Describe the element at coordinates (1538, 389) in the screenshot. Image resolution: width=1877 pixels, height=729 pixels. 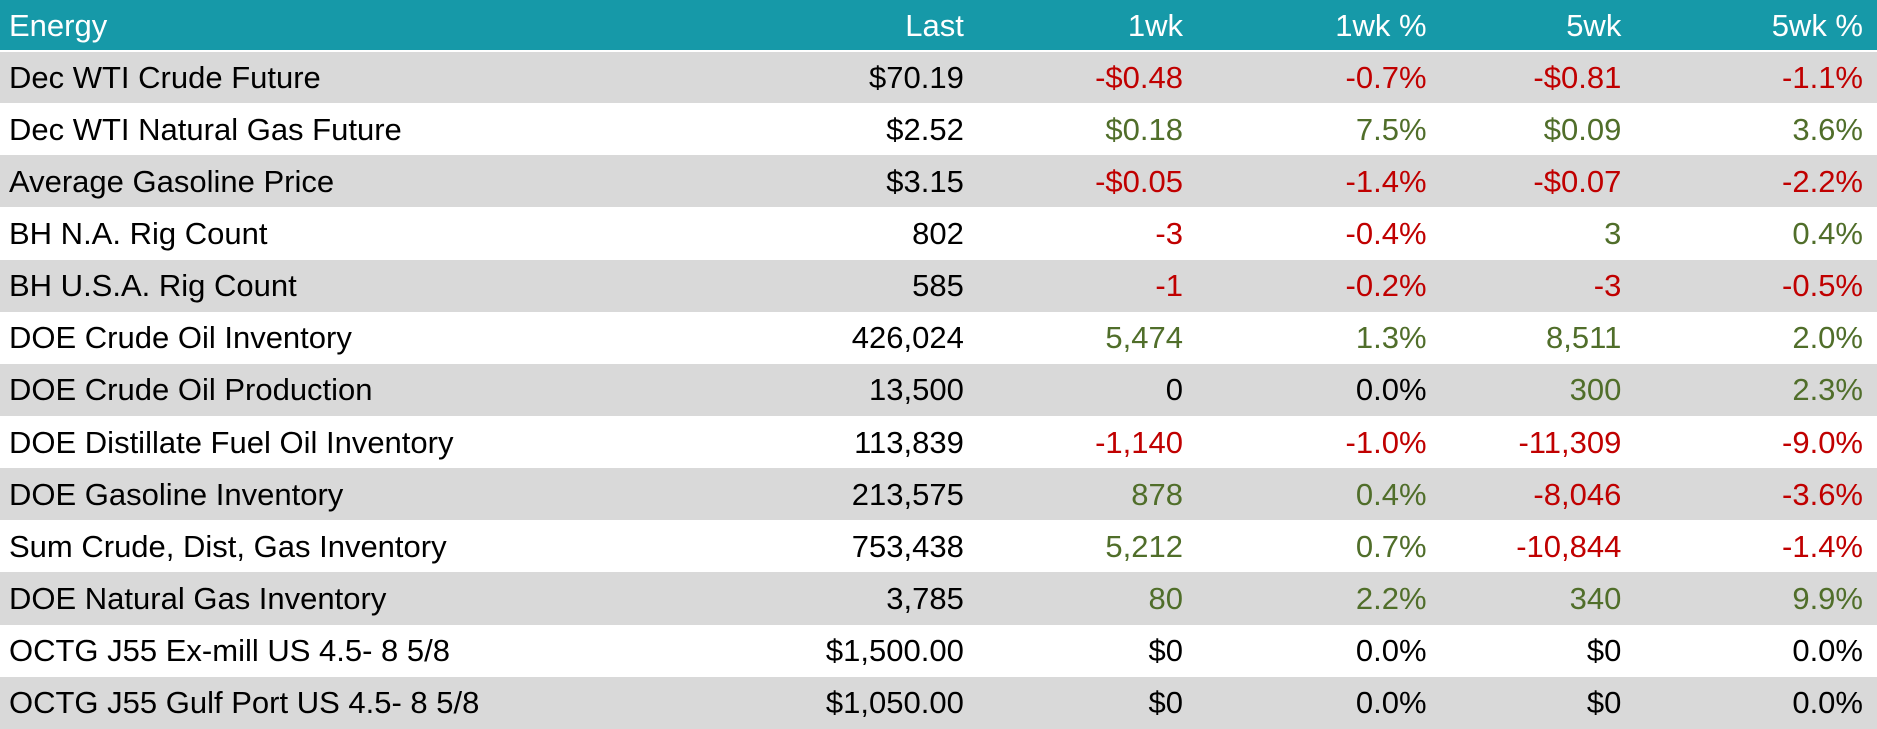
I see `value-cell: 300` at that location.